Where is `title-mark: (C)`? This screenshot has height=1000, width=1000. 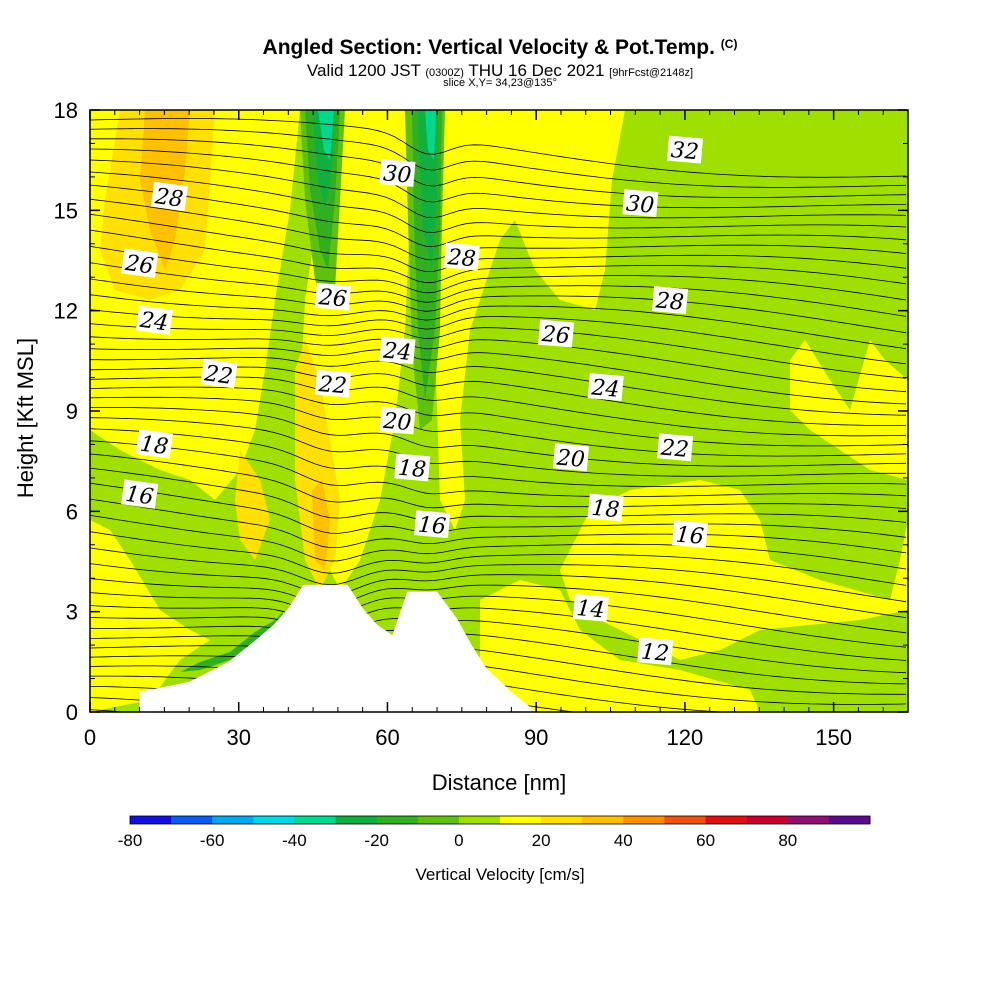
title-mark: (C) is located at coordinates (729, 44).